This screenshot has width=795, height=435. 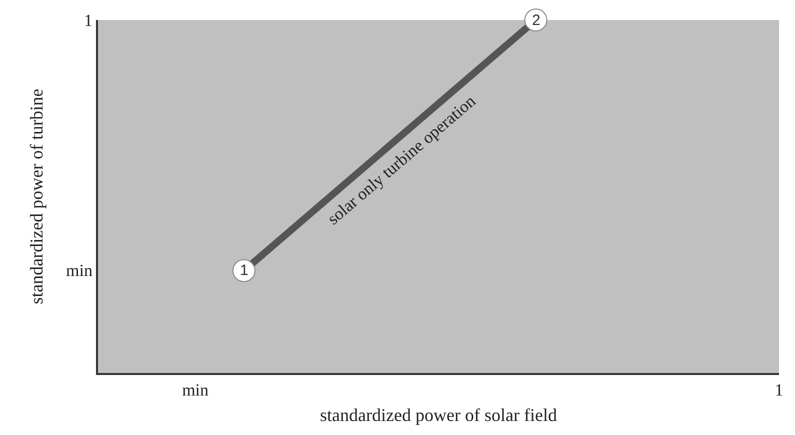 I want to click on annotation: 2, so click(x=536, y=20).